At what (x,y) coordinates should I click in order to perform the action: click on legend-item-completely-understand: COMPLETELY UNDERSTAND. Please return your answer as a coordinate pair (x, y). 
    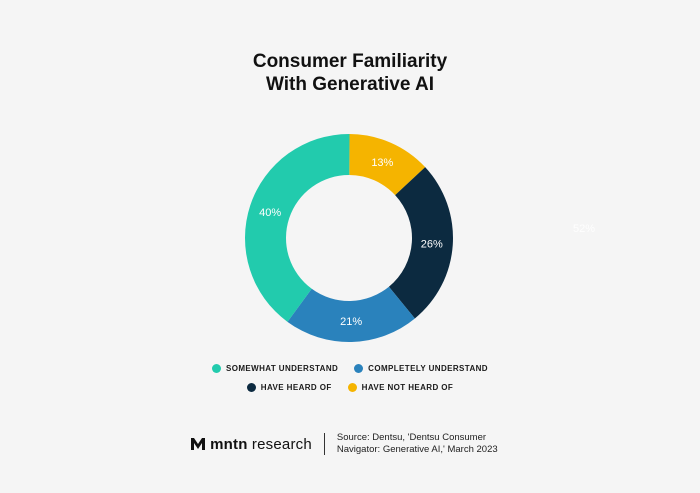
    Looking at the image, I should click on (421, 368).